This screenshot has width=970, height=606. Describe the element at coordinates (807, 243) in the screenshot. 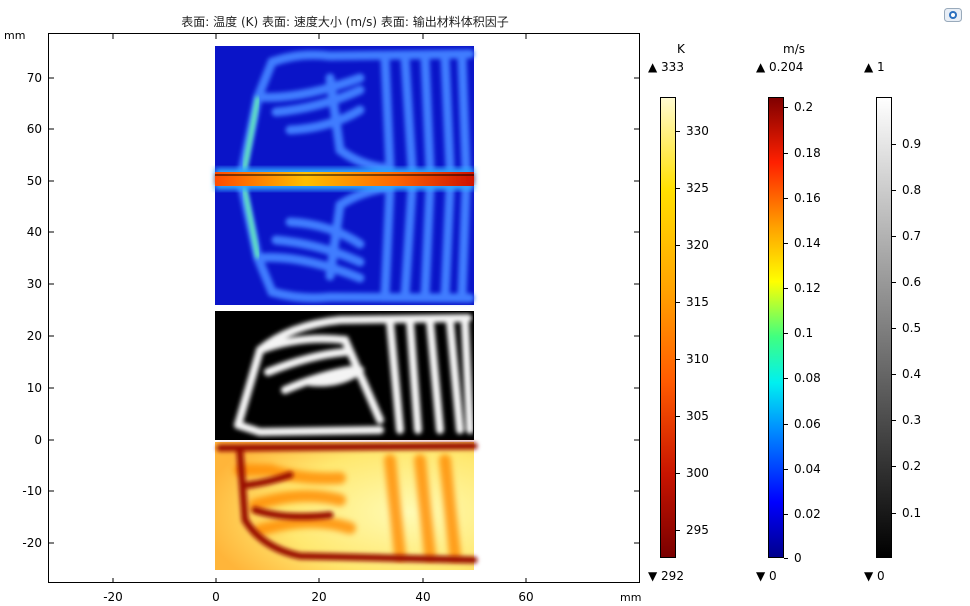

I see `colorbar-tick-label: 0.14` at that location.